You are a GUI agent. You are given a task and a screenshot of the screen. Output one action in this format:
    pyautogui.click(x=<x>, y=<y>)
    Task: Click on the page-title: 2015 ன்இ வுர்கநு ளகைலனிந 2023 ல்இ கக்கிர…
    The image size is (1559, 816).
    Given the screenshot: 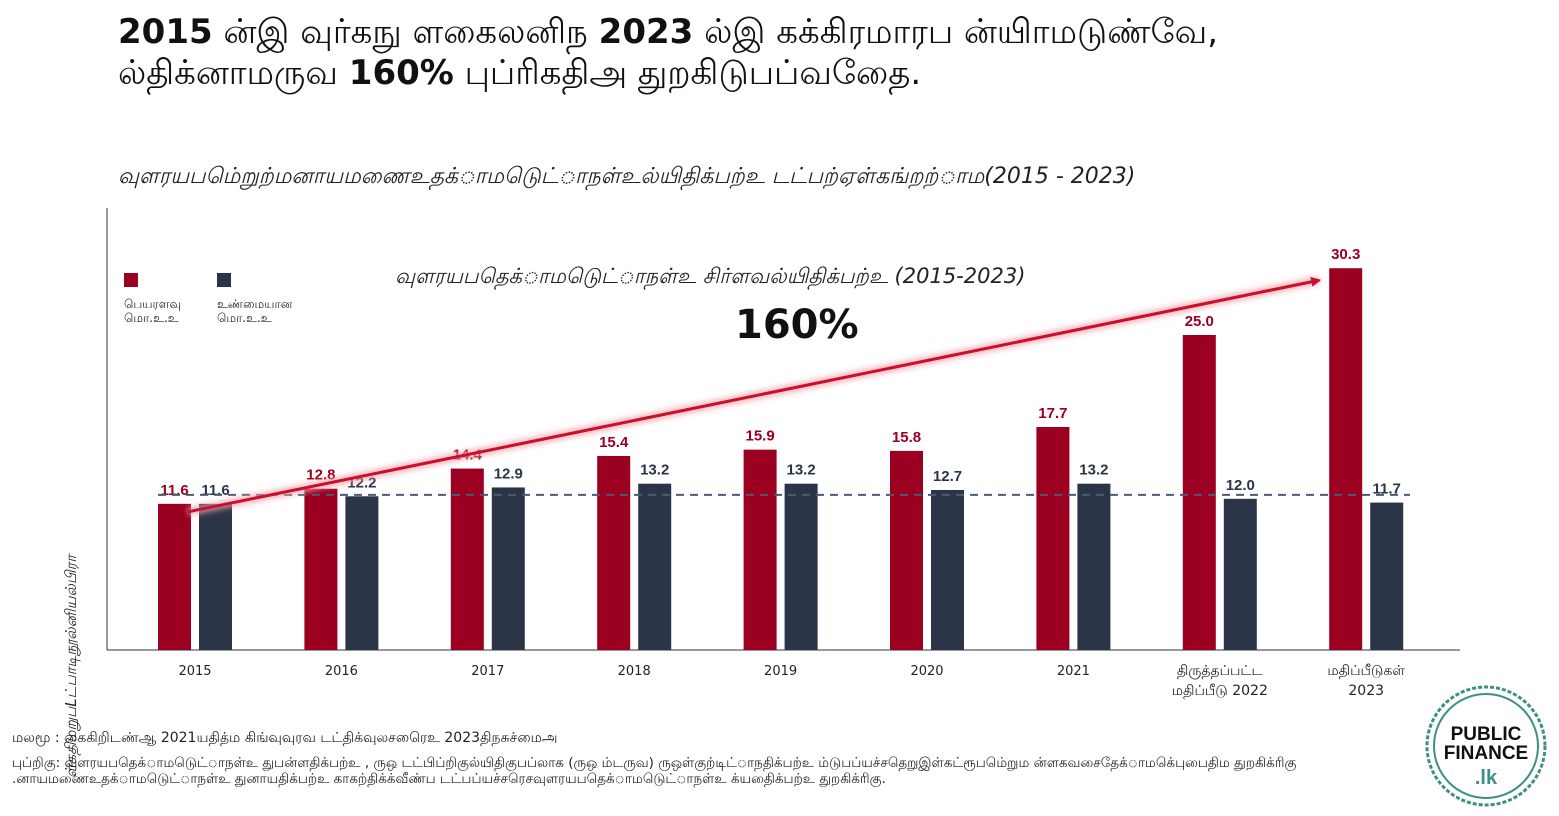 What is the action you would take?
    pyautogui.click(x=668, y=52)
    